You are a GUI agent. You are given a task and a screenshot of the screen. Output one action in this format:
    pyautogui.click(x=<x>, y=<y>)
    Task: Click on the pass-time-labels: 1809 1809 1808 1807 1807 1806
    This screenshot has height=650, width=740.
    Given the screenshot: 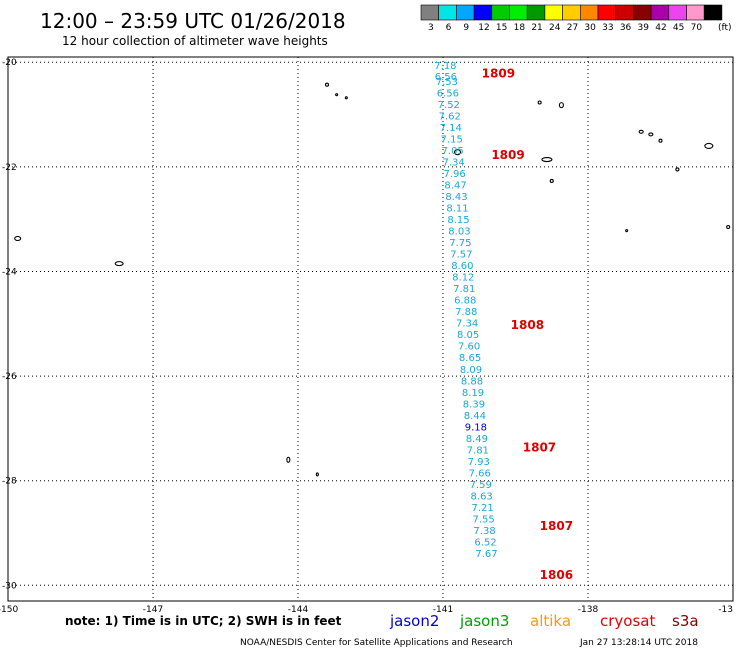 What is the action you would take?
    pyautogui.click(x=527, y=324)
    